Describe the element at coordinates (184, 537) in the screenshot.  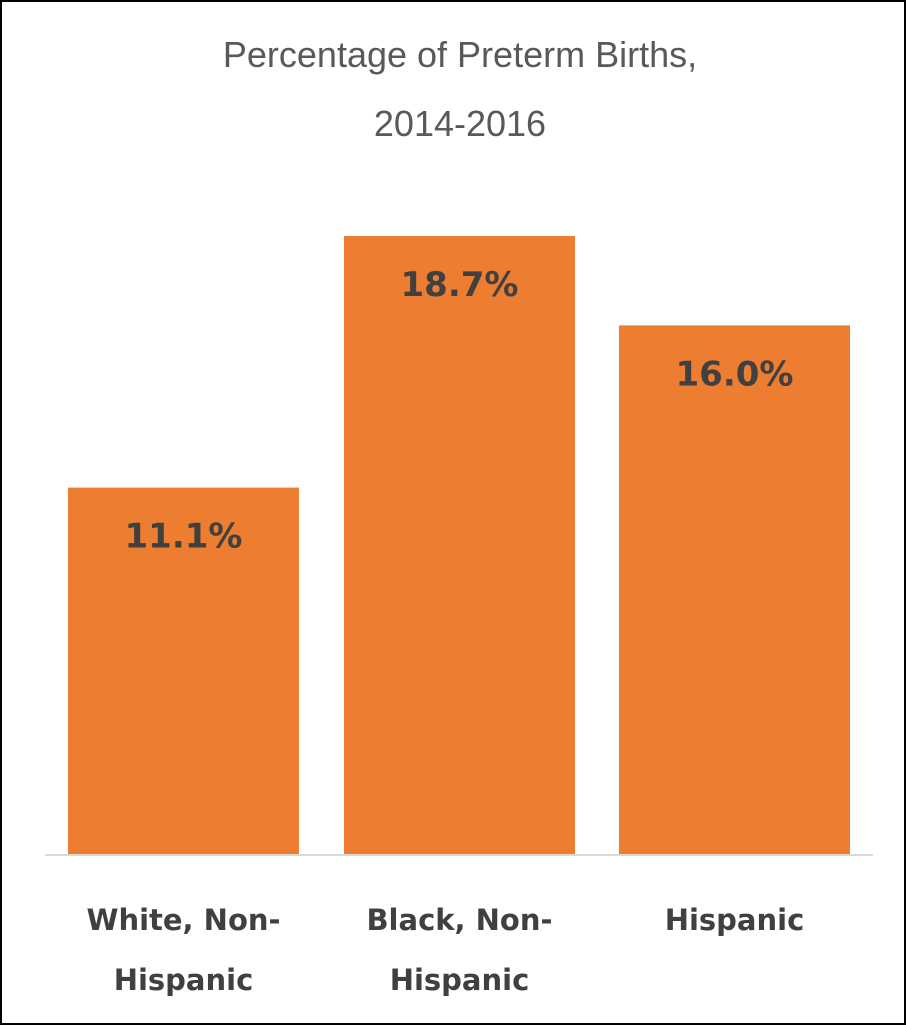
I see `data-label-1: 11.1%` at that location.